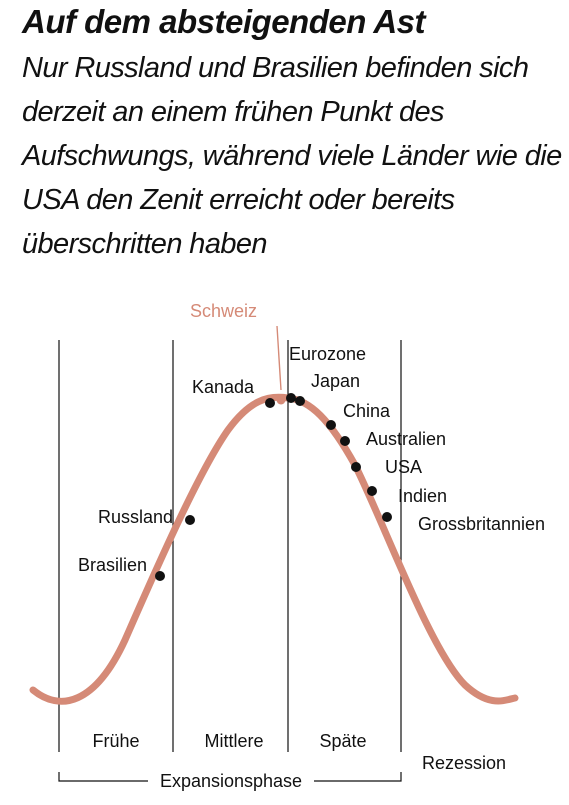 Image resolution: width=569 pixels, height=805 pixels. What do you see at coordinates (160, 576) in the screenshot?
I see `dot-brasilien` at bounding box center [160, 576].